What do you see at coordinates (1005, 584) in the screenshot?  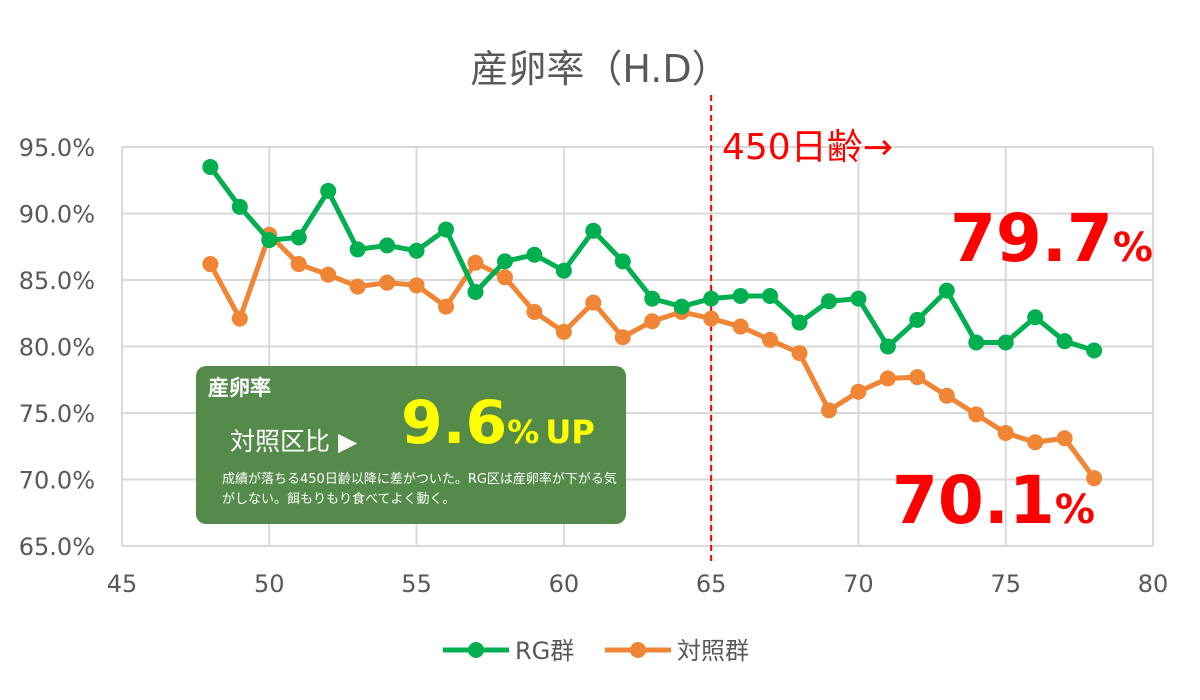 I see `x-tick-label: 75` at bounding box center [1005, 584].